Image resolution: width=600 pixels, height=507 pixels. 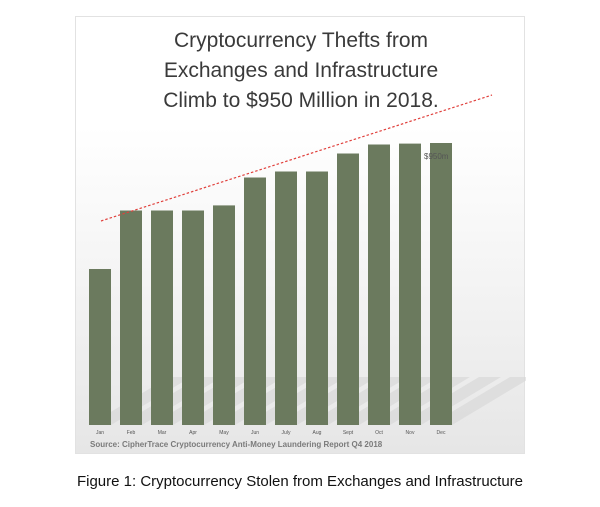 What do you see at coordinates (100, 433) in the screenshot?
I see `x-tick-label: Jan` at bounding box center [100, 433].